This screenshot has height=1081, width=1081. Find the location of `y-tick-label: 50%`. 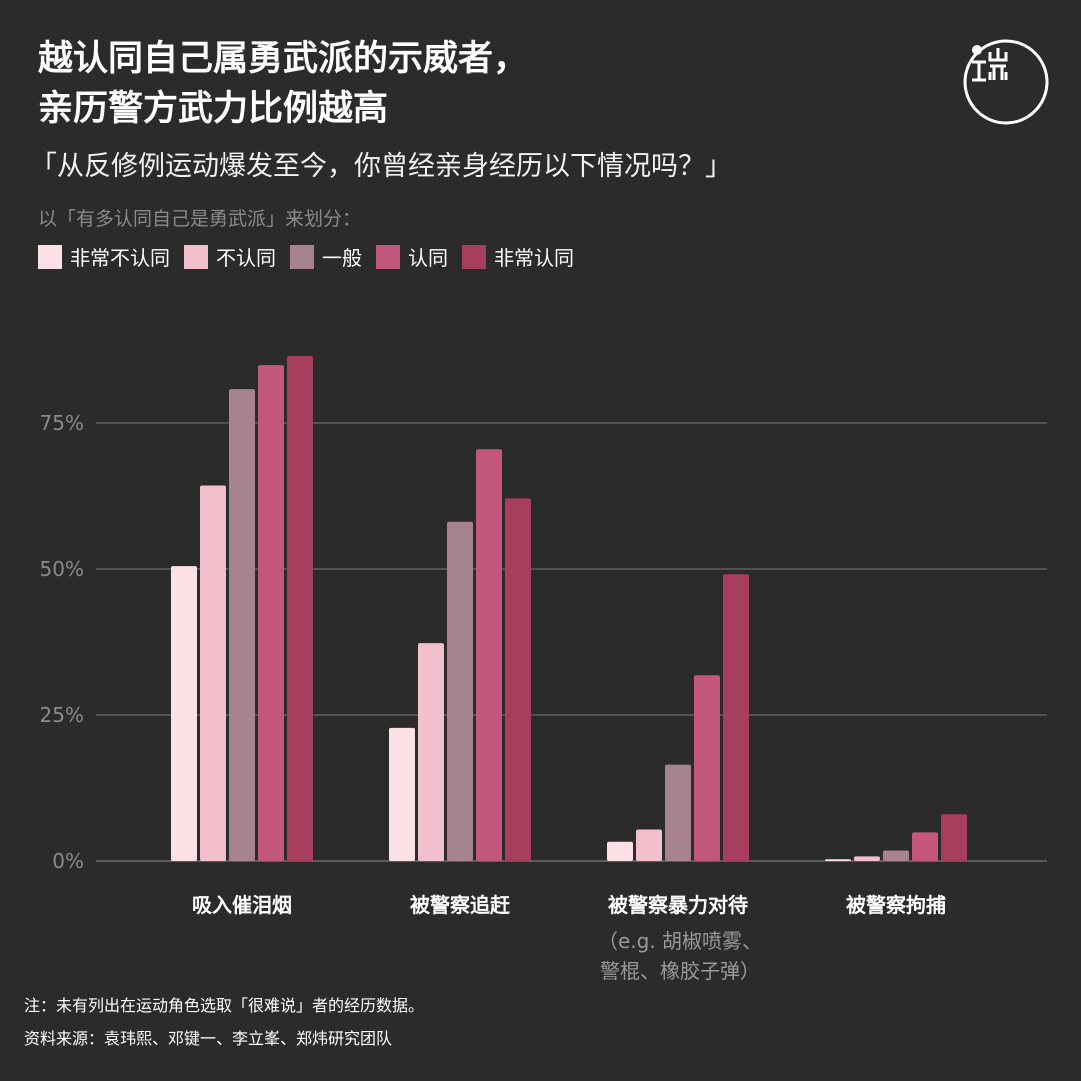

y-tick-label: 50% is located at coordinates (62, 569).